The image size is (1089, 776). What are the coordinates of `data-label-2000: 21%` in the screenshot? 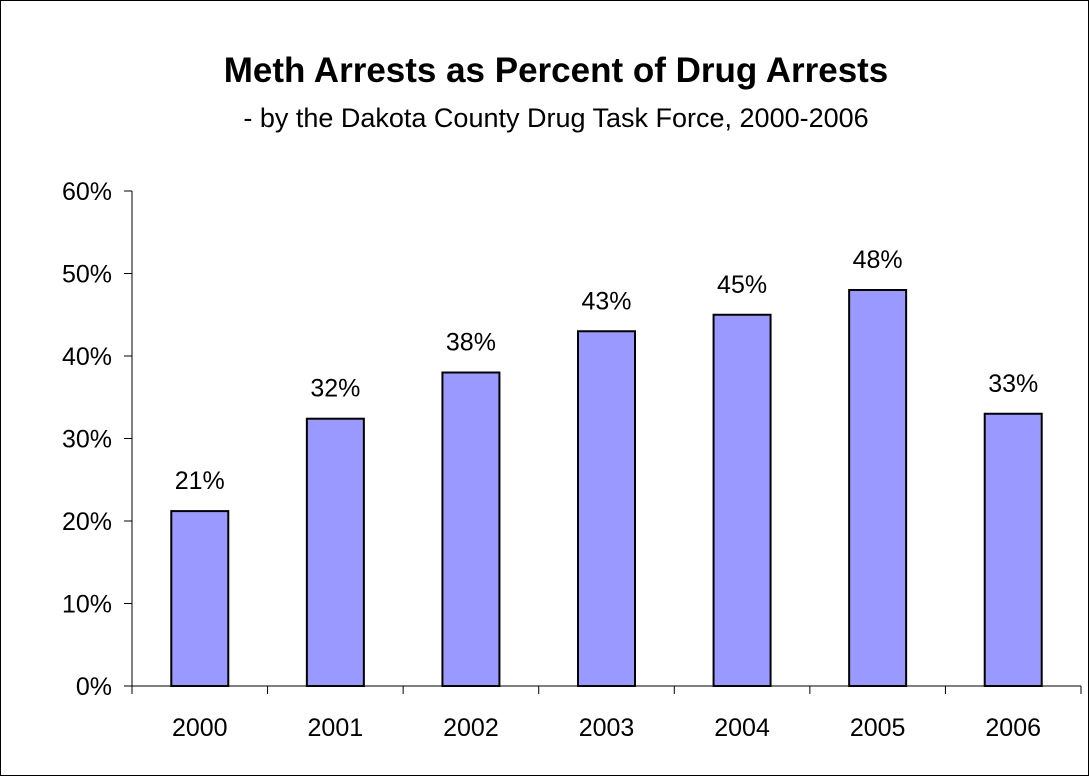 It's located at (200, 481).